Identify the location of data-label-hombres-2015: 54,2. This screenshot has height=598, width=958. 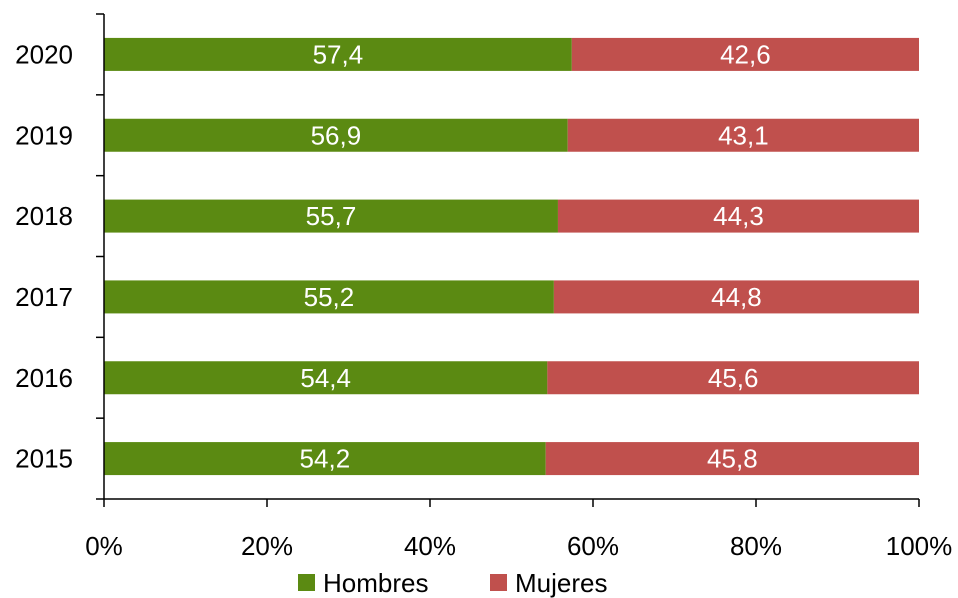
(325, 459).